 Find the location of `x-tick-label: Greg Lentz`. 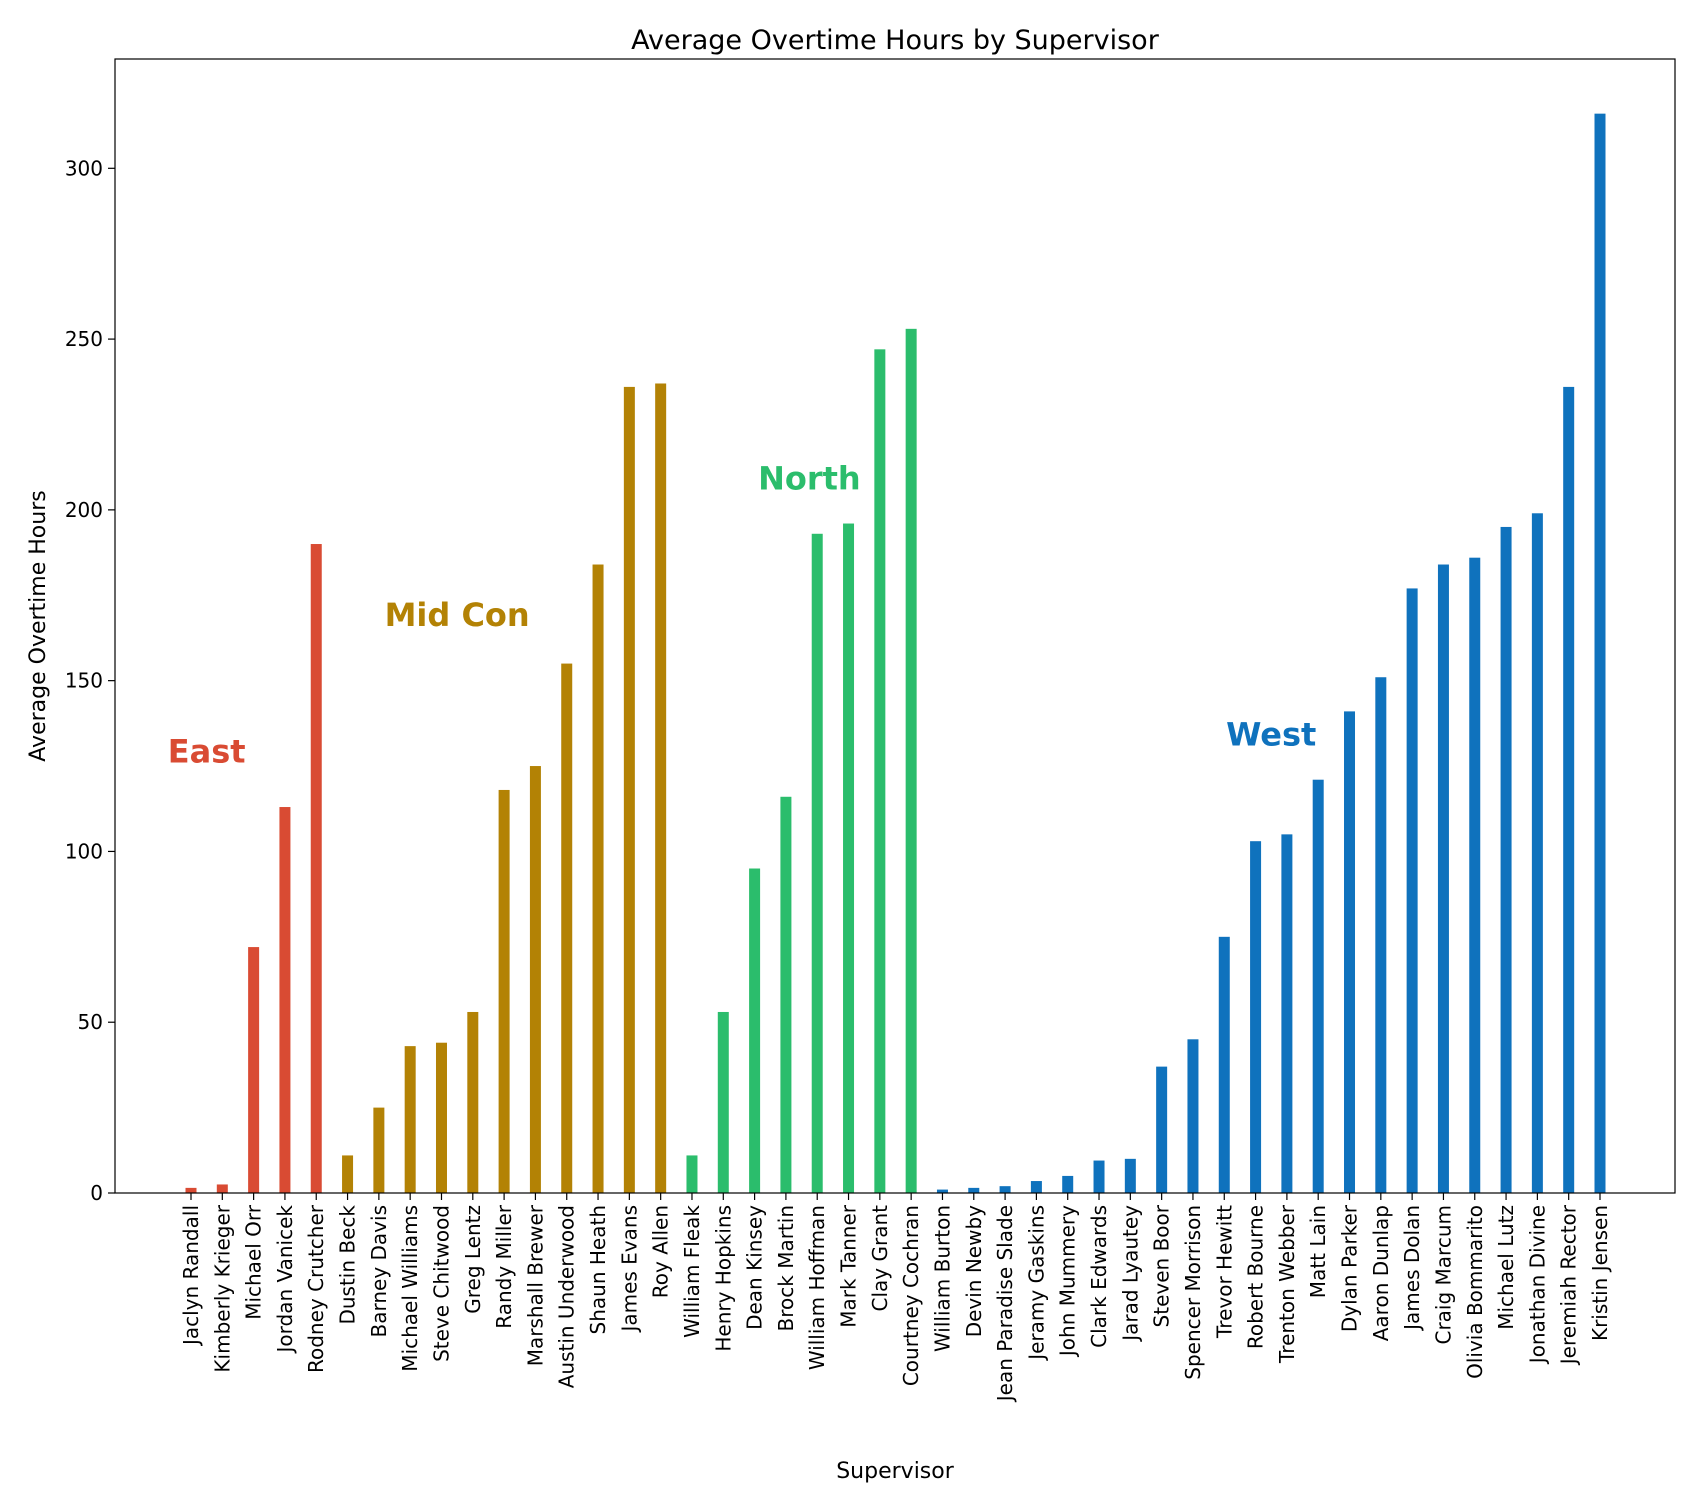

x-tick-label: Greg Lentz is located at coordinates (473, 1259).